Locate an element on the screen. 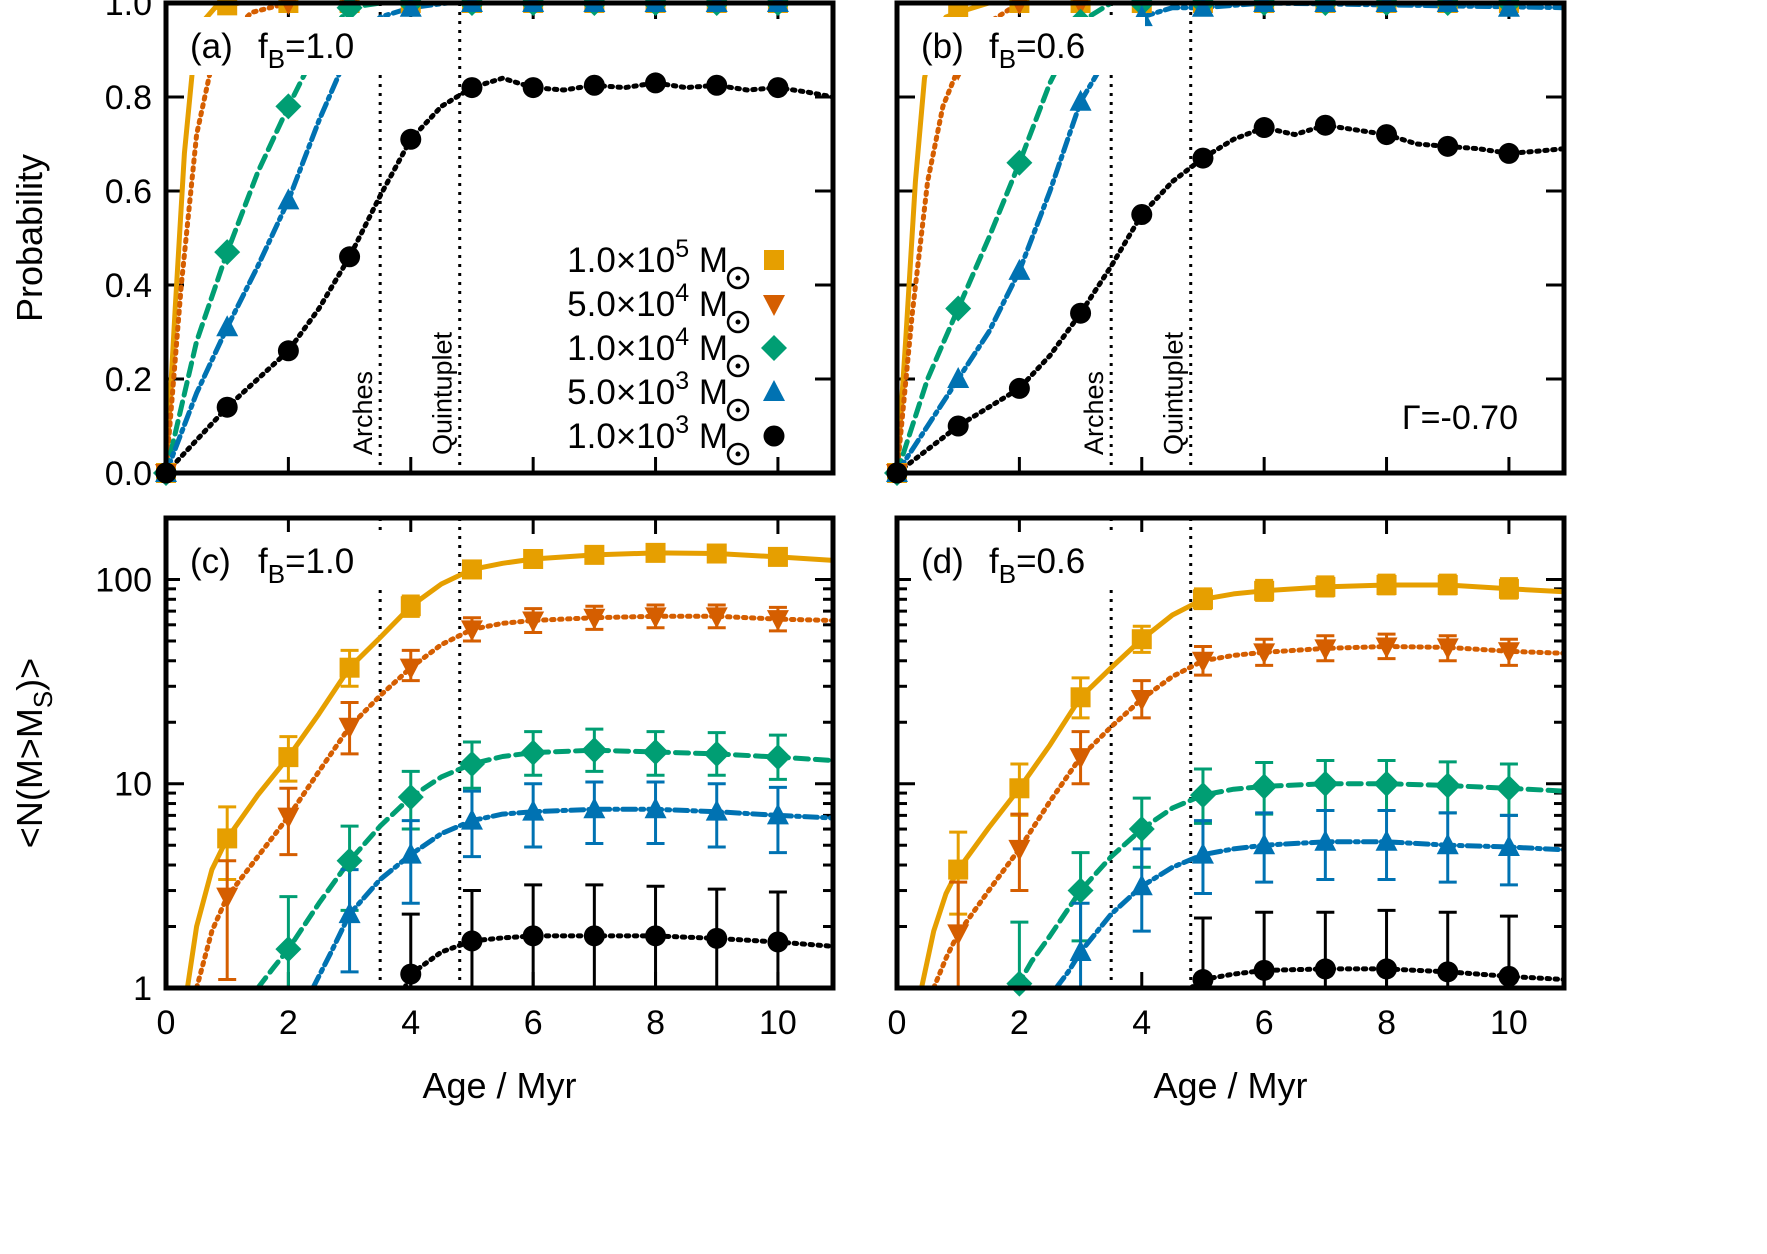 The height and width of the screenshot is (1254, 1767). legend-label: 1.0×104 M is located at coordinates (647, 345).